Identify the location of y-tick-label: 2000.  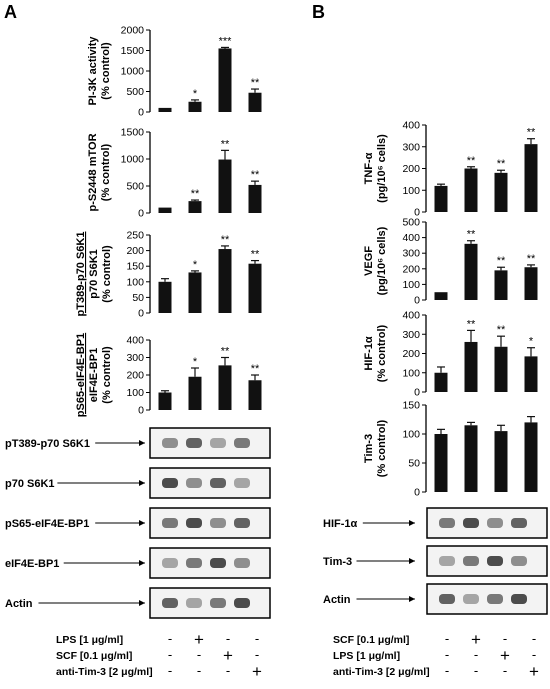
(133, 31).